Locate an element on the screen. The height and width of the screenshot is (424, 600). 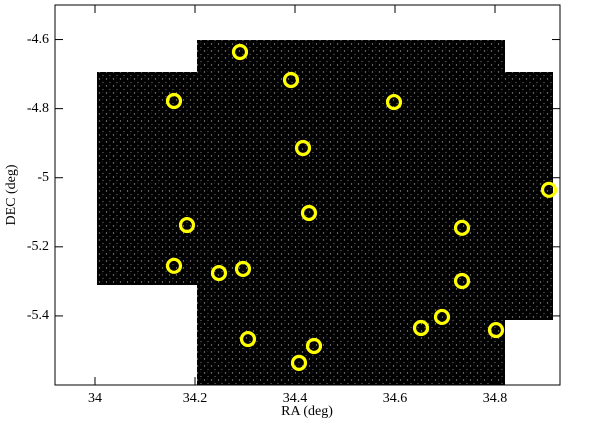
x-tick-label: 34.6 is located at coordinates (395, 398).